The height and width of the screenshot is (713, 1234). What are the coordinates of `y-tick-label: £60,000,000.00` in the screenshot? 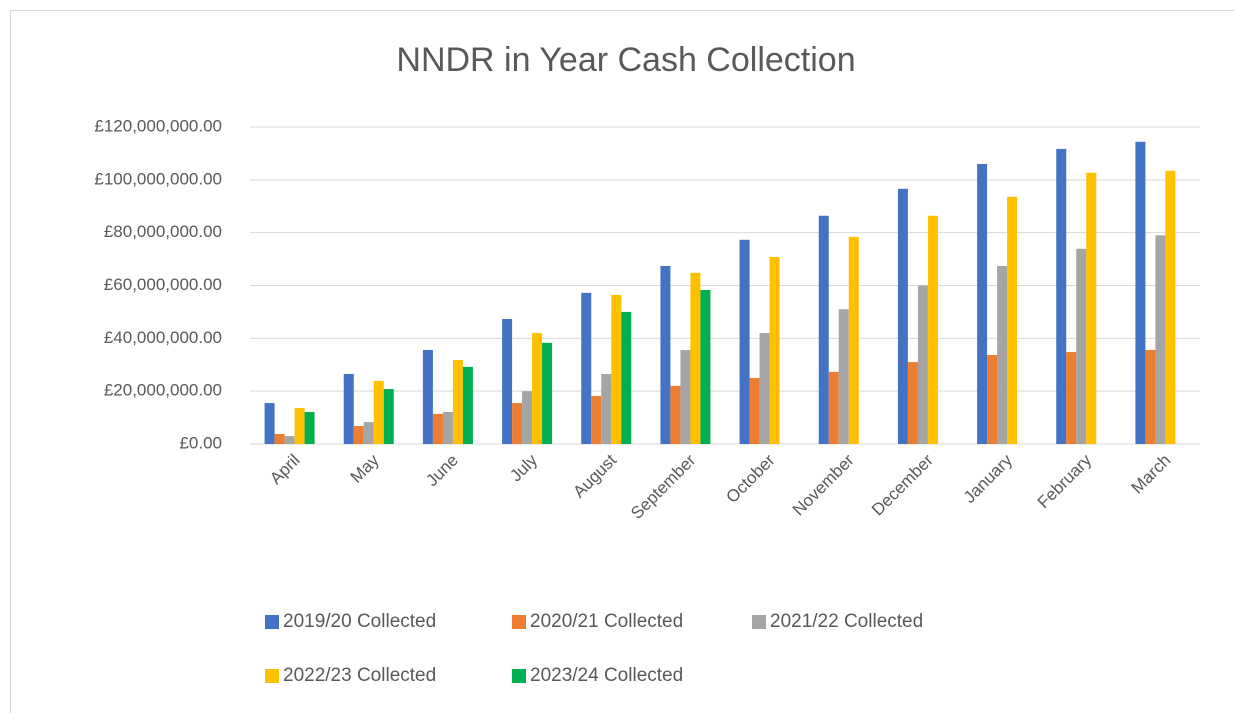 It's located at (163, 284).